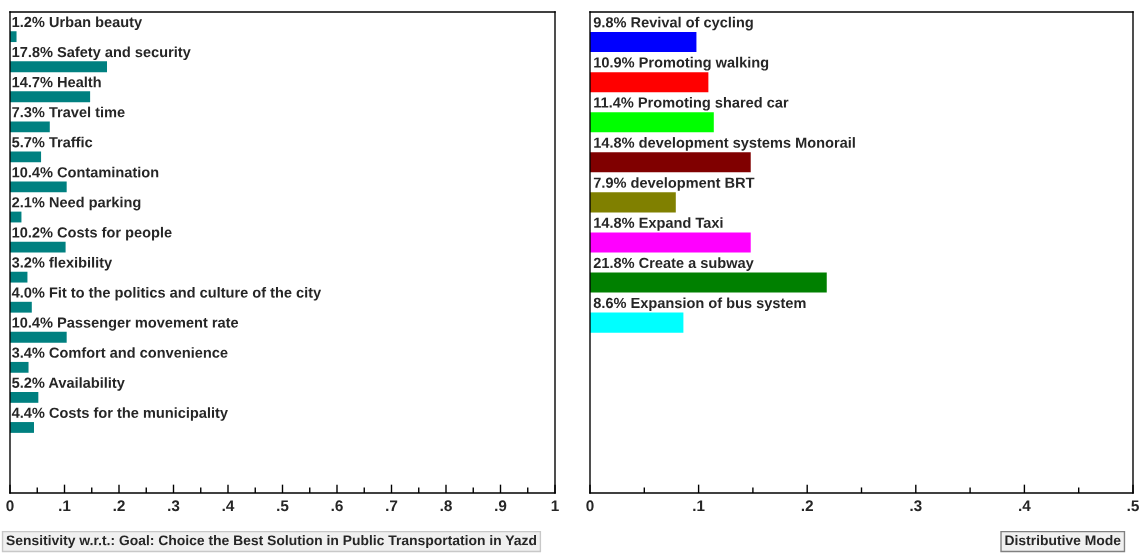 Image resolution: width=1141 pixels, height=554 pixels. What do you see at coordinates (52, 142) in the screenshot?
I see `text: 5.7% Traffic` at bounding box center [52, 142].